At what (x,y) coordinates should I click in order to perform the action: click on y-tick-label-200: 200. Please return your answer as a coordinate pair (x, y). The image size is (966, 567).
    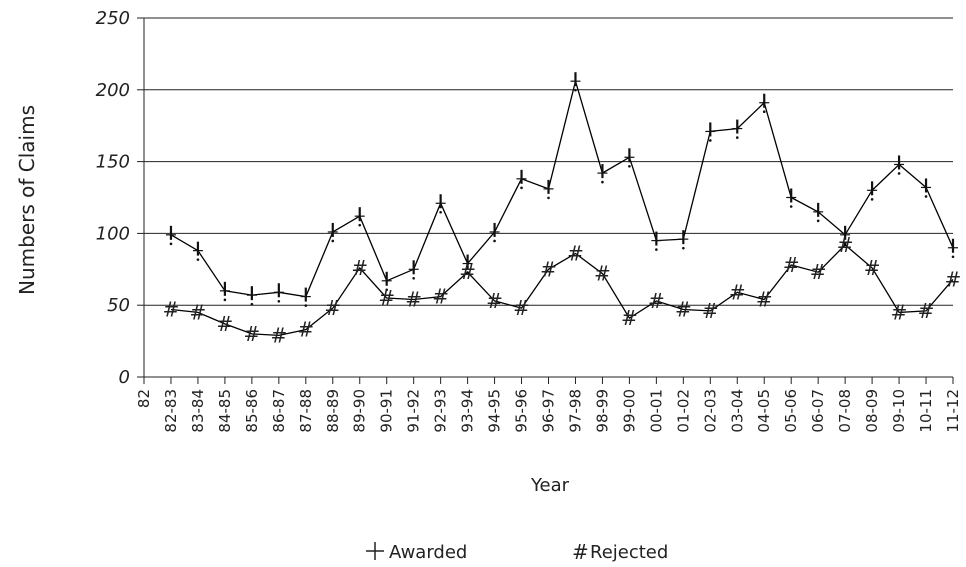
    Looking at the image, I should click on (113, 90).